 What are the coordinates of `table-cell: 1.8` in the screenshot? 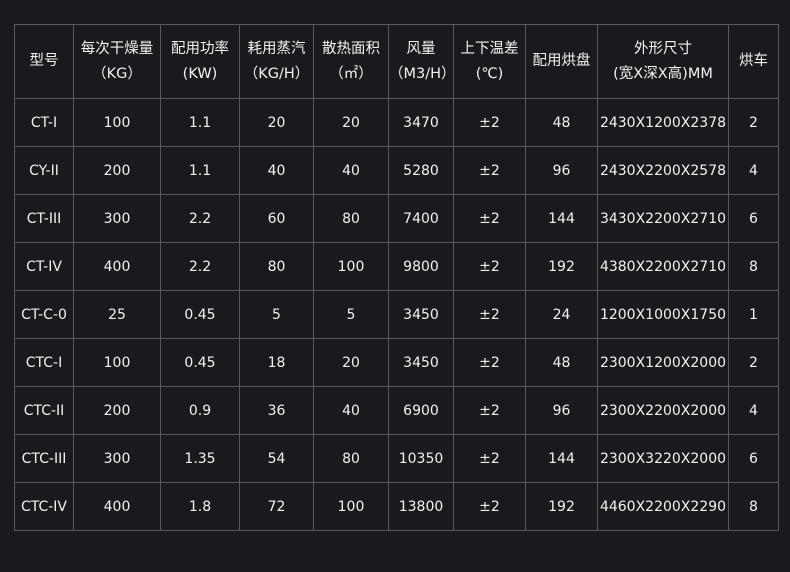 It's located at (200, 506).